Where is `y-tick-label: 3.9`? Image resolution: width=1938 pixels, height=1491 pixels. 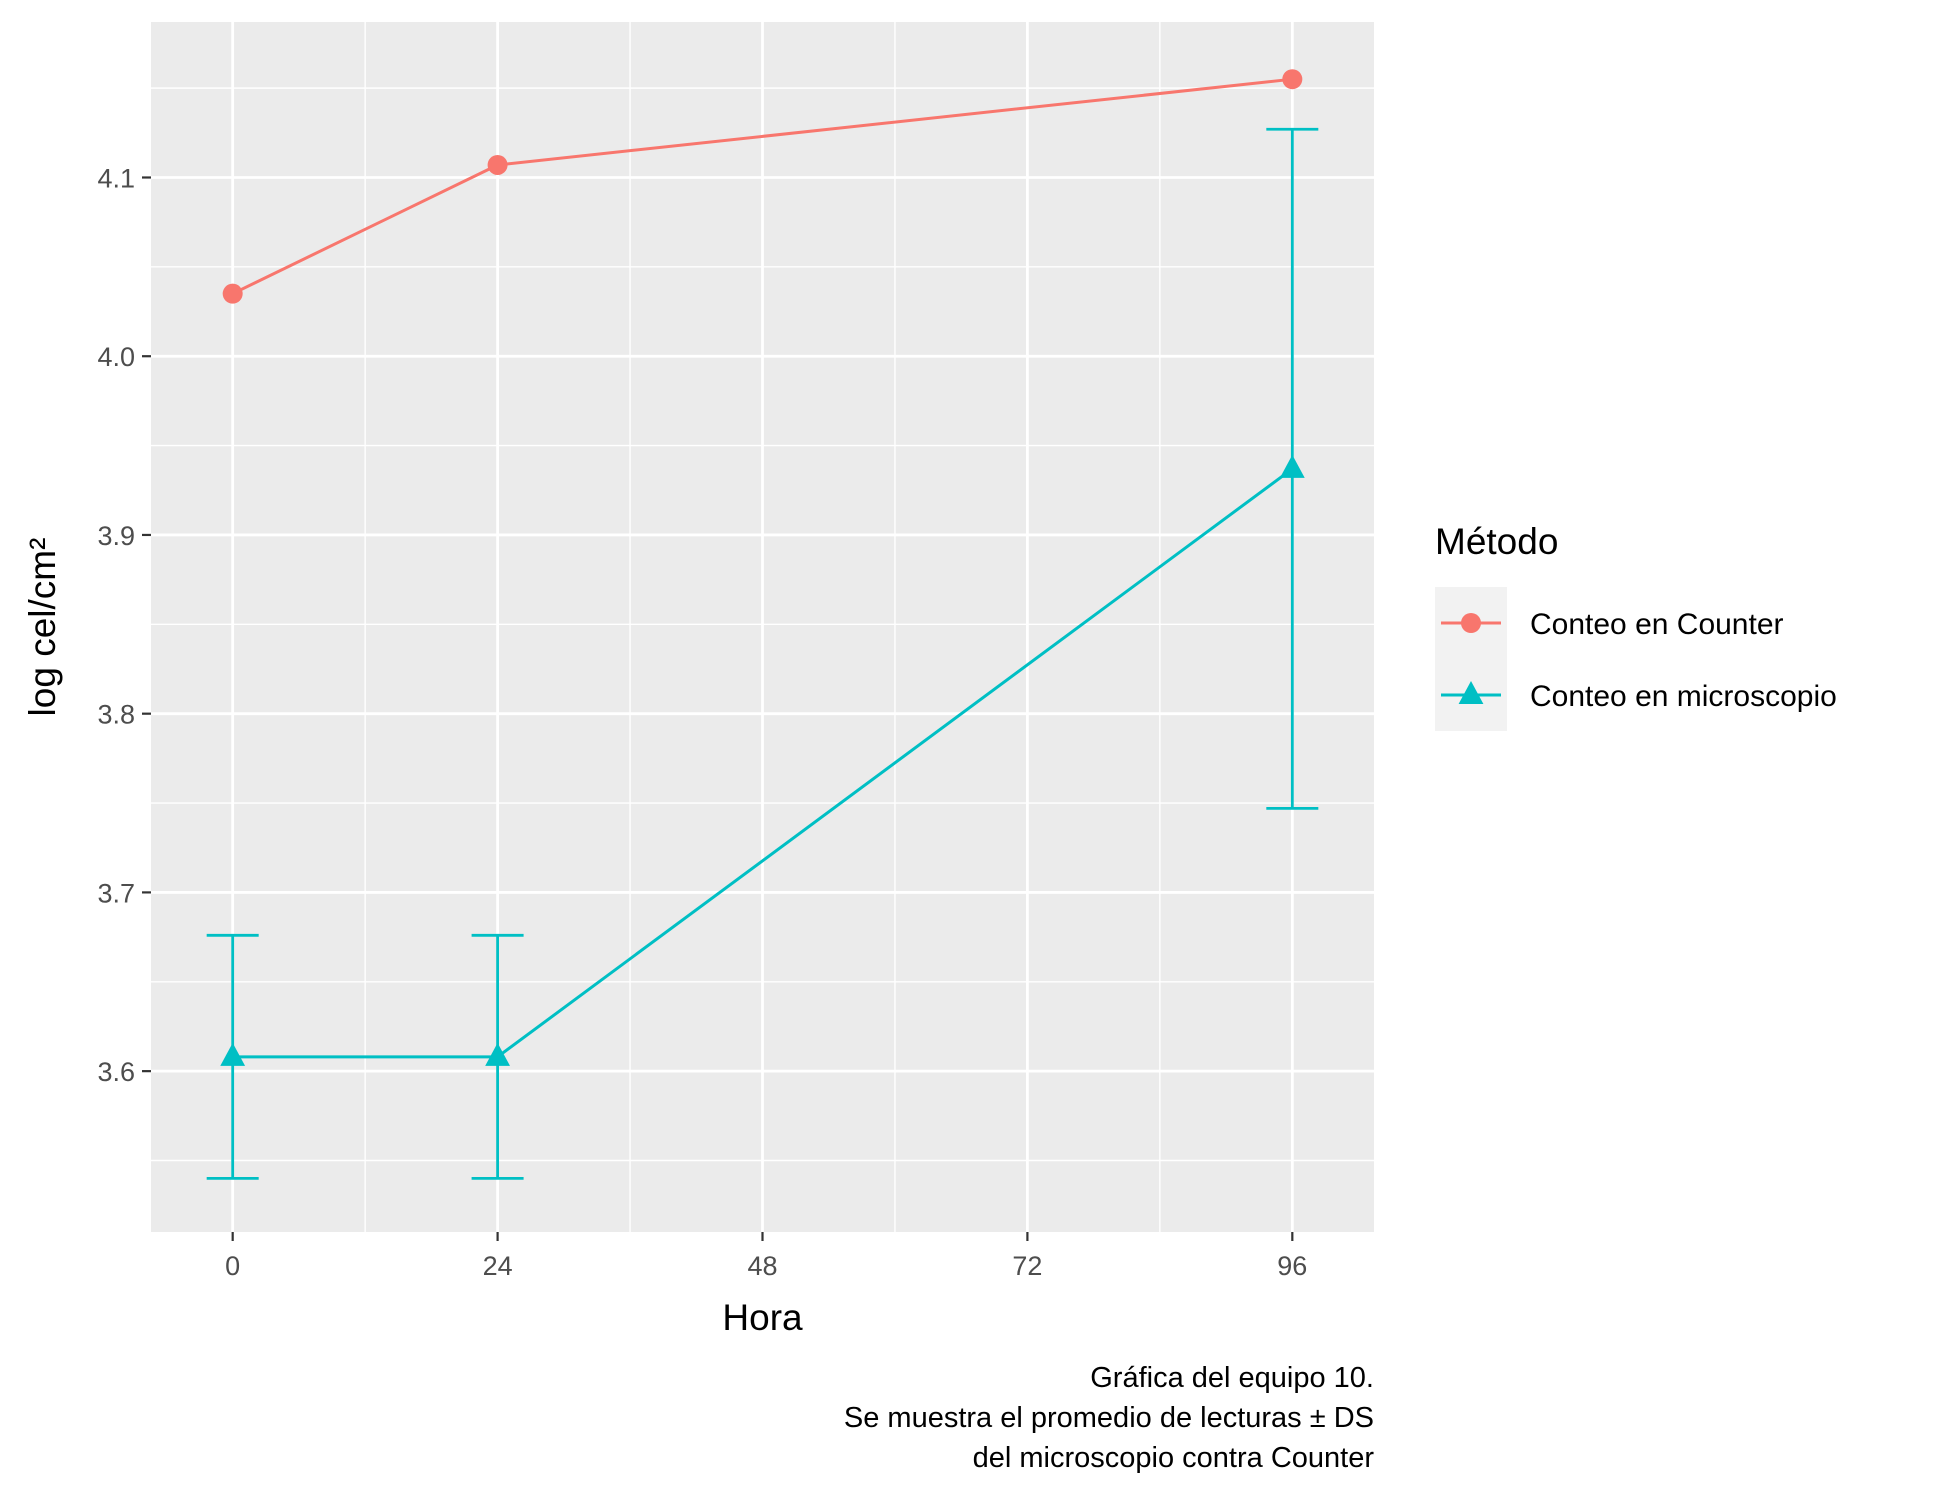 y-tick-label: 3.9 is located at coordinates (116, 536).